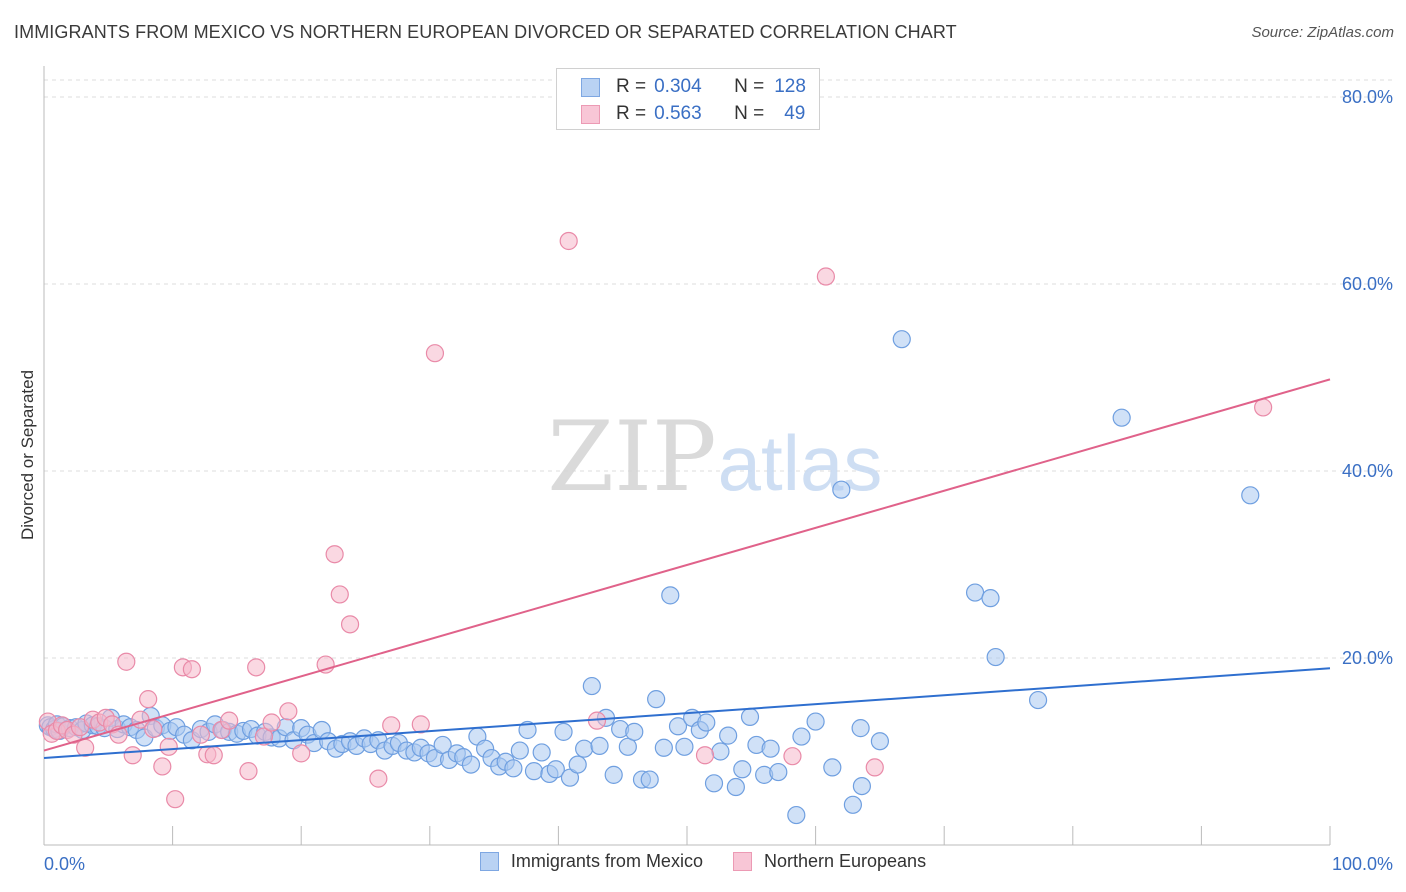 This screenshot has width=1406, height=892. I want to click on watermark-atlas: atlas, so click(800, 463).